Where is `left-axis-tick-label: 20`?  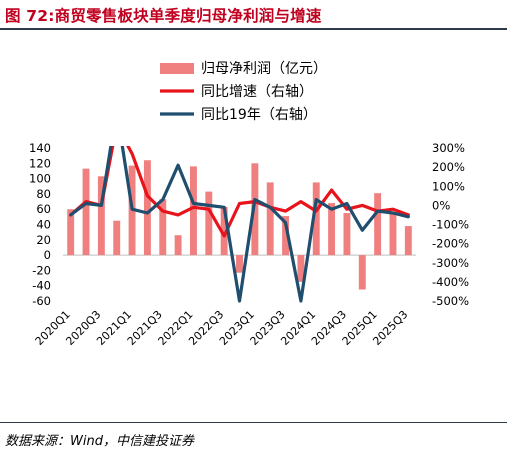 left-axis-tick-label: 20 is located at coordinates (43, 240).